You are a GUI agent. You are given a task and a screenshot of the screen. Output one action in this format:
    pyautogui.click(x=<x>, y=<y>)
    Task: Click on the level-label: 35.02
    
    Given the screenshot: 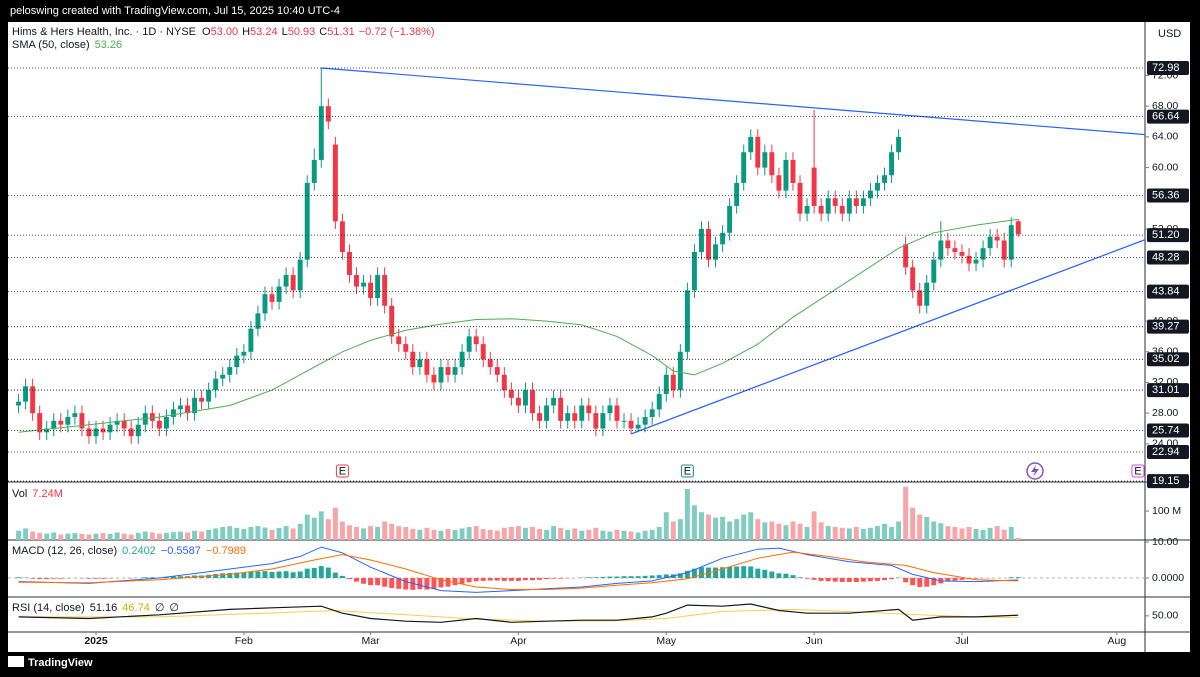 What is the action you would take?
    pyautogui.click(x=1166, y=359)
    